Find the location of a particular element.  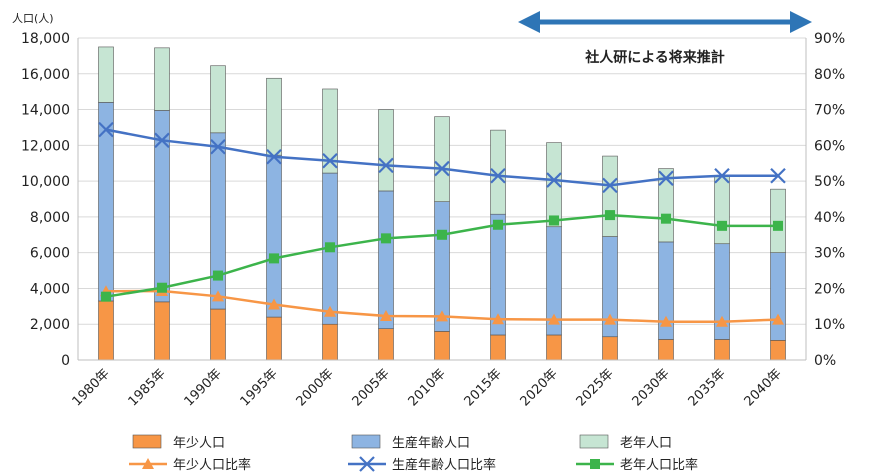

x-tick-label: 2020年 is located at coordinates (539, 387).